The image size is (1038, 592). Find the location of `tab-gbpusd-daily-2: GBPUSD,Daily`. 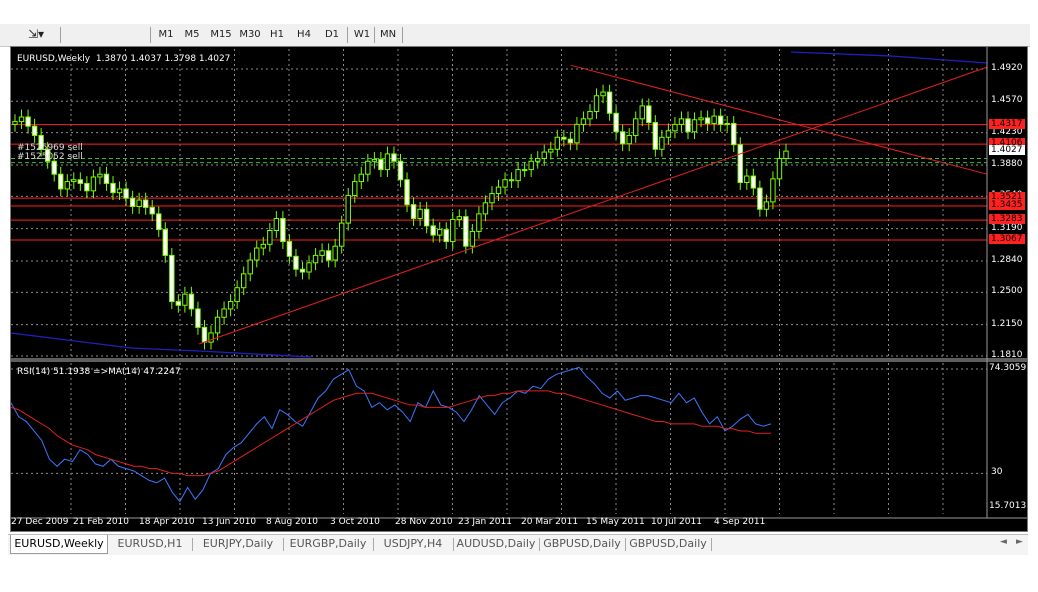

tab-gbpusd-daily-2: GBPUSD,Daily is located at coordinates (668, 543).